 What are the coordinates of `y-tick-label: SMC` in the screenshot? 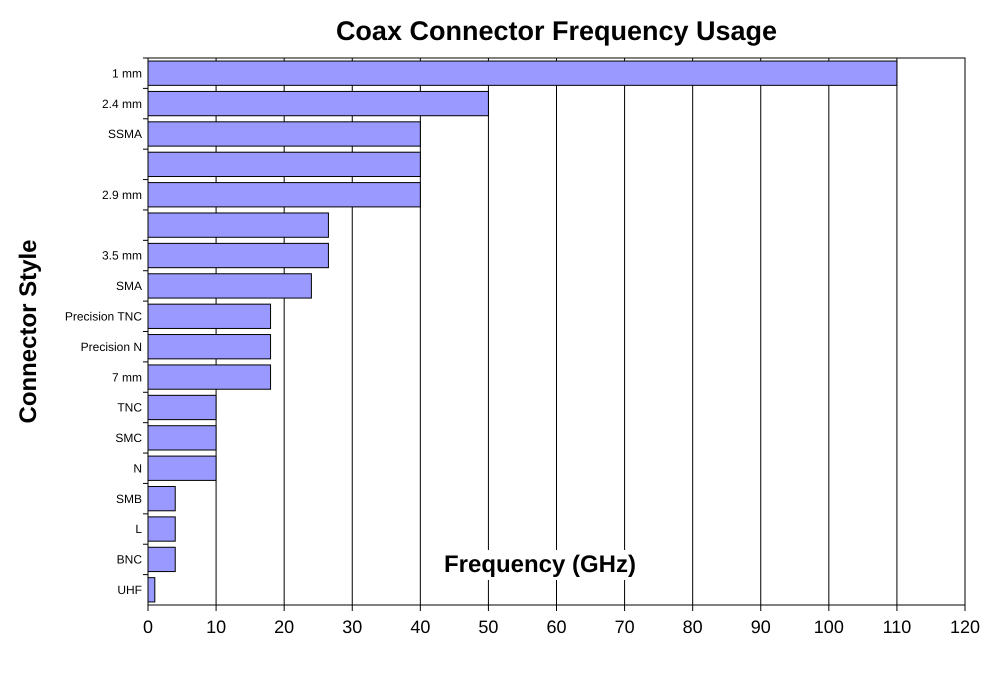 It's located at (128, 438).